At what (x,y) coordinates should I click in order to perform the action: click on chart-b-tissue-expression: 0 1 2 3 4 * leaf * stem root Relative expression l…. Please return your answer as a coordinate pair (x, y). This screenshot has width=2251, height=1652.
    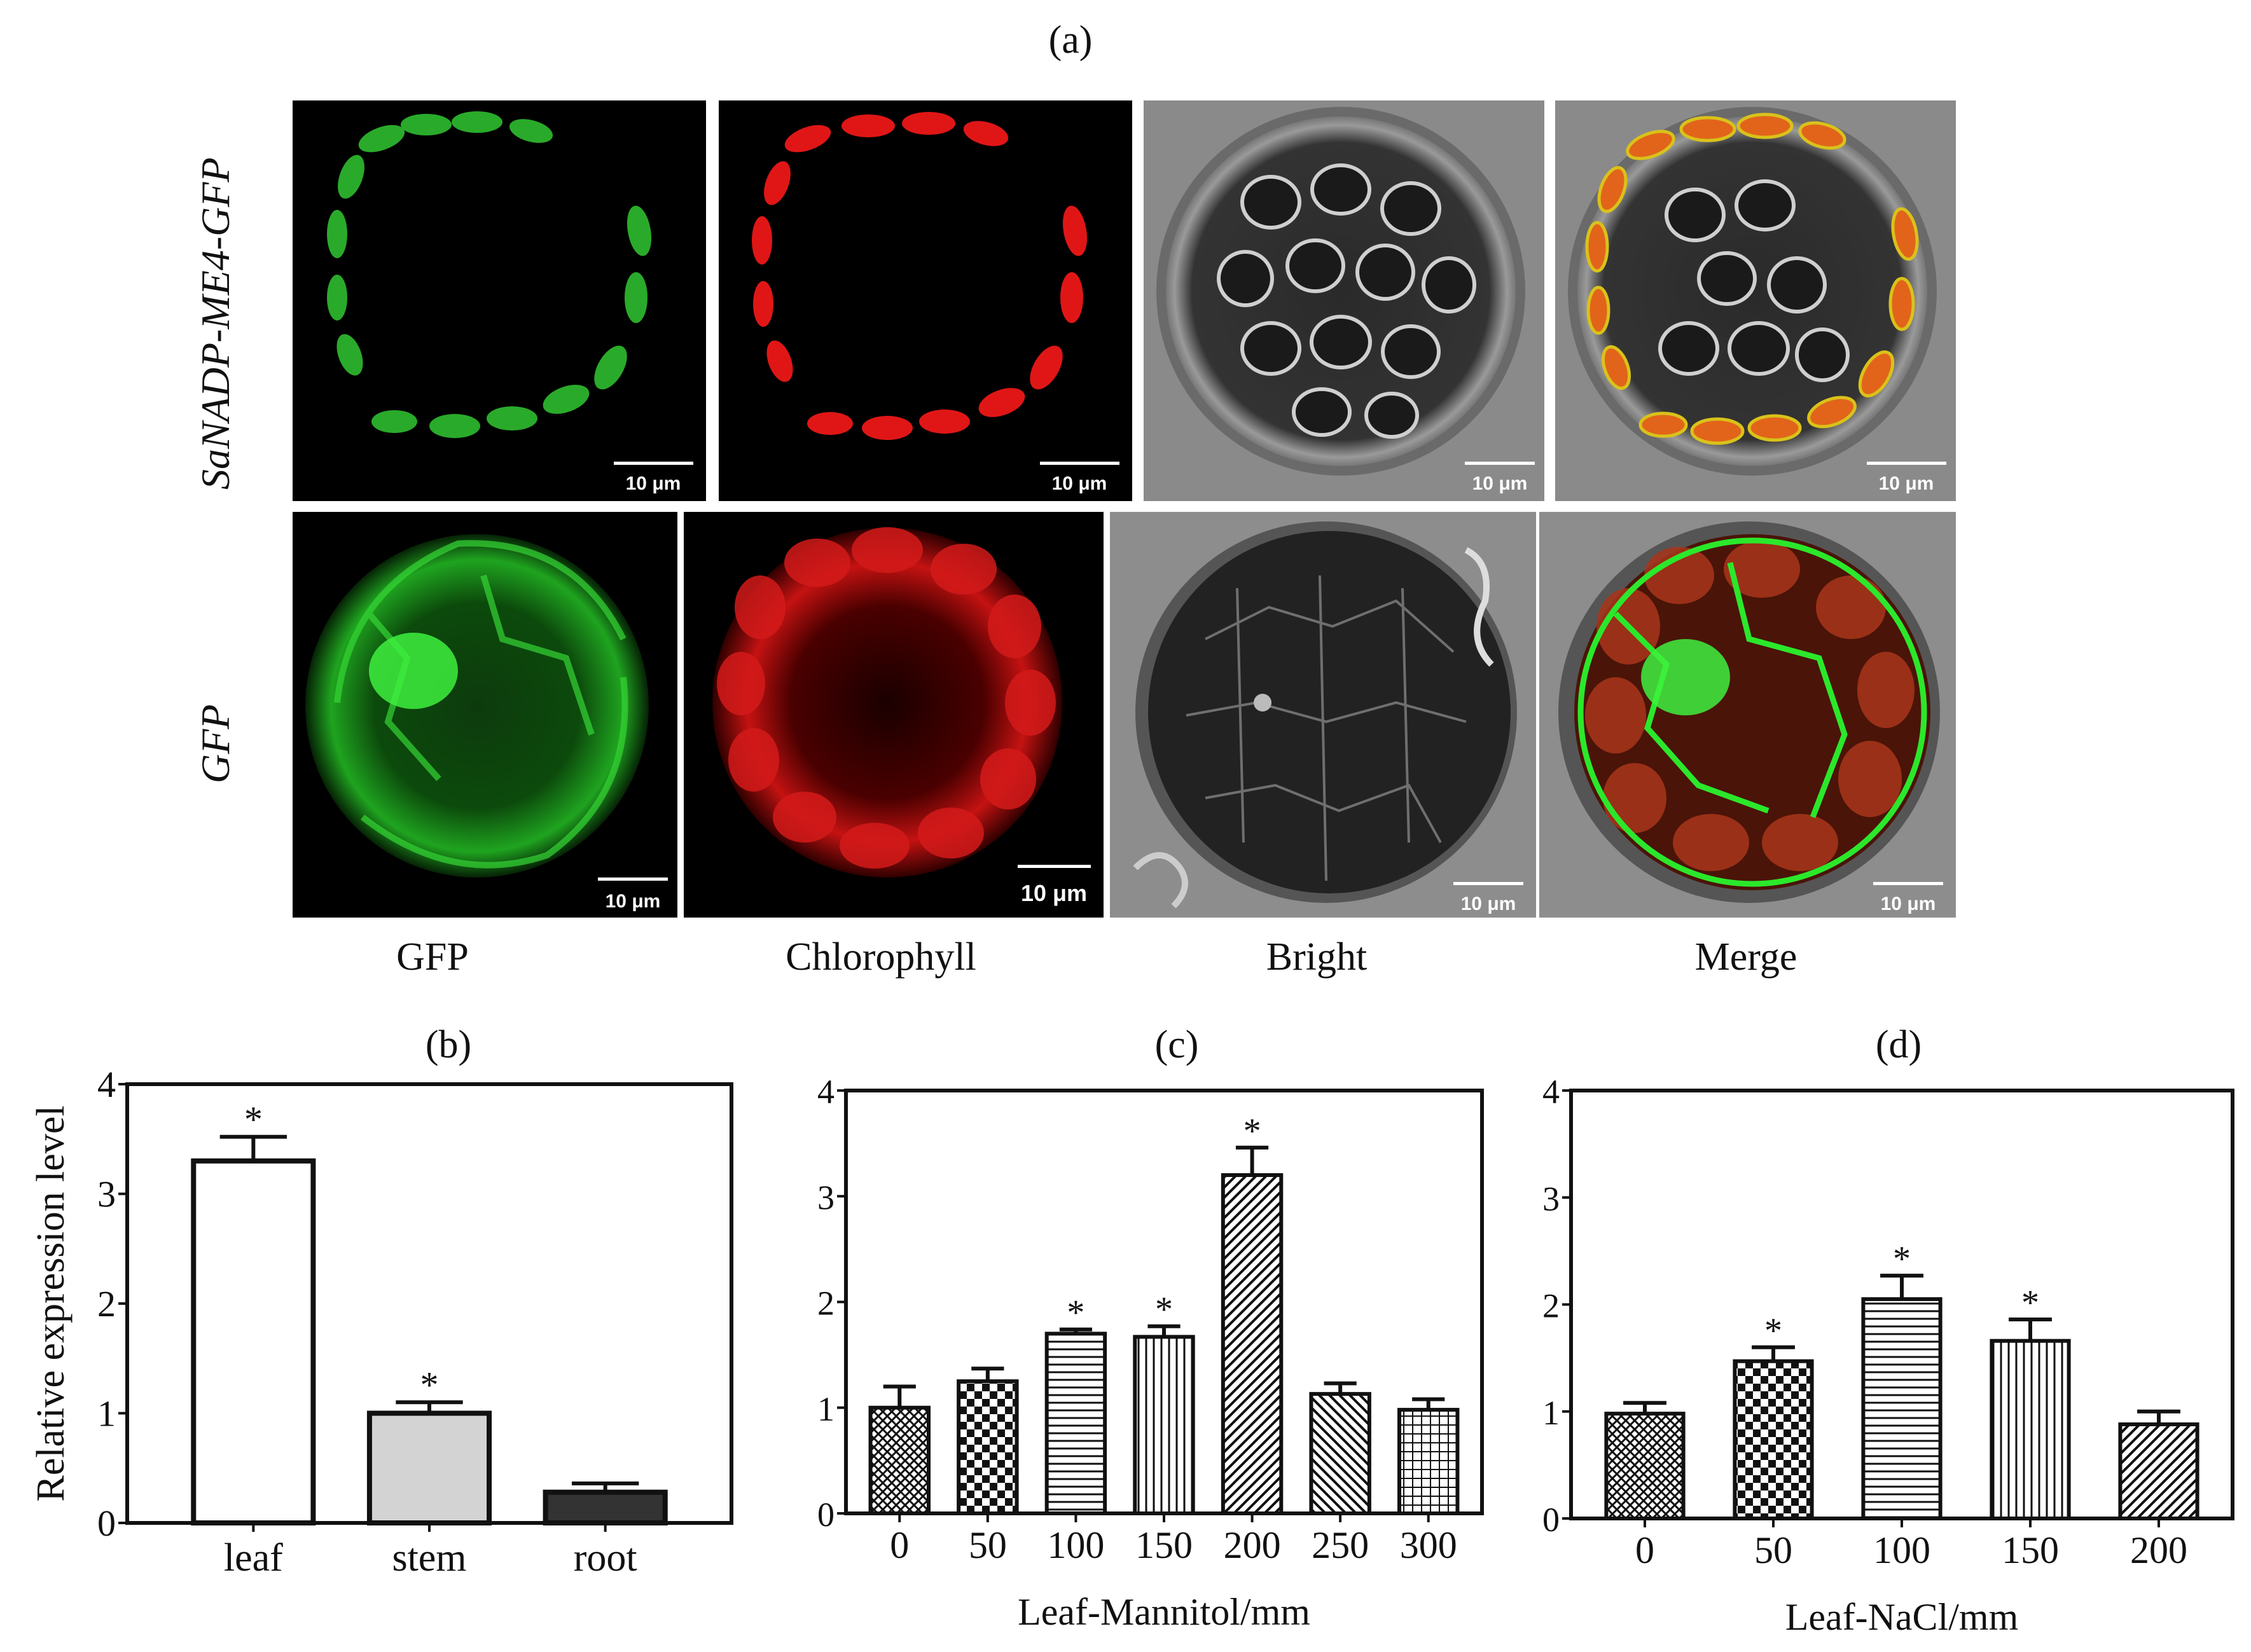
    Looking at the image, I should click on (388, 1329).